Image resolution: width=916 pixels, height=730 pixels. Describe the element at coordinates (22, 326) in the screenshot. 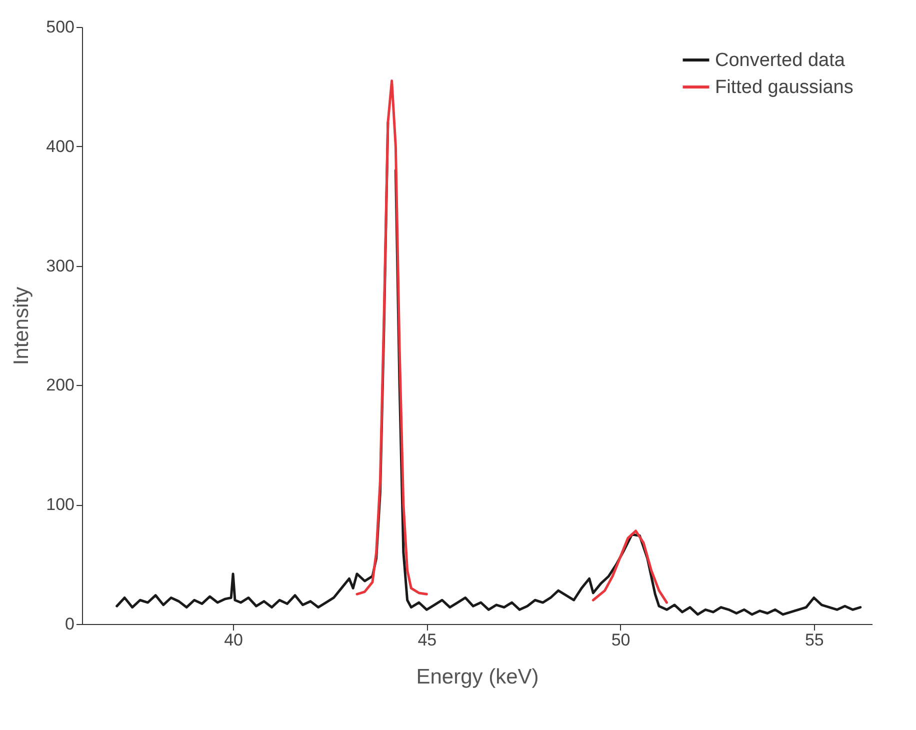

I see `y-axis-title: Intensity` at that location.